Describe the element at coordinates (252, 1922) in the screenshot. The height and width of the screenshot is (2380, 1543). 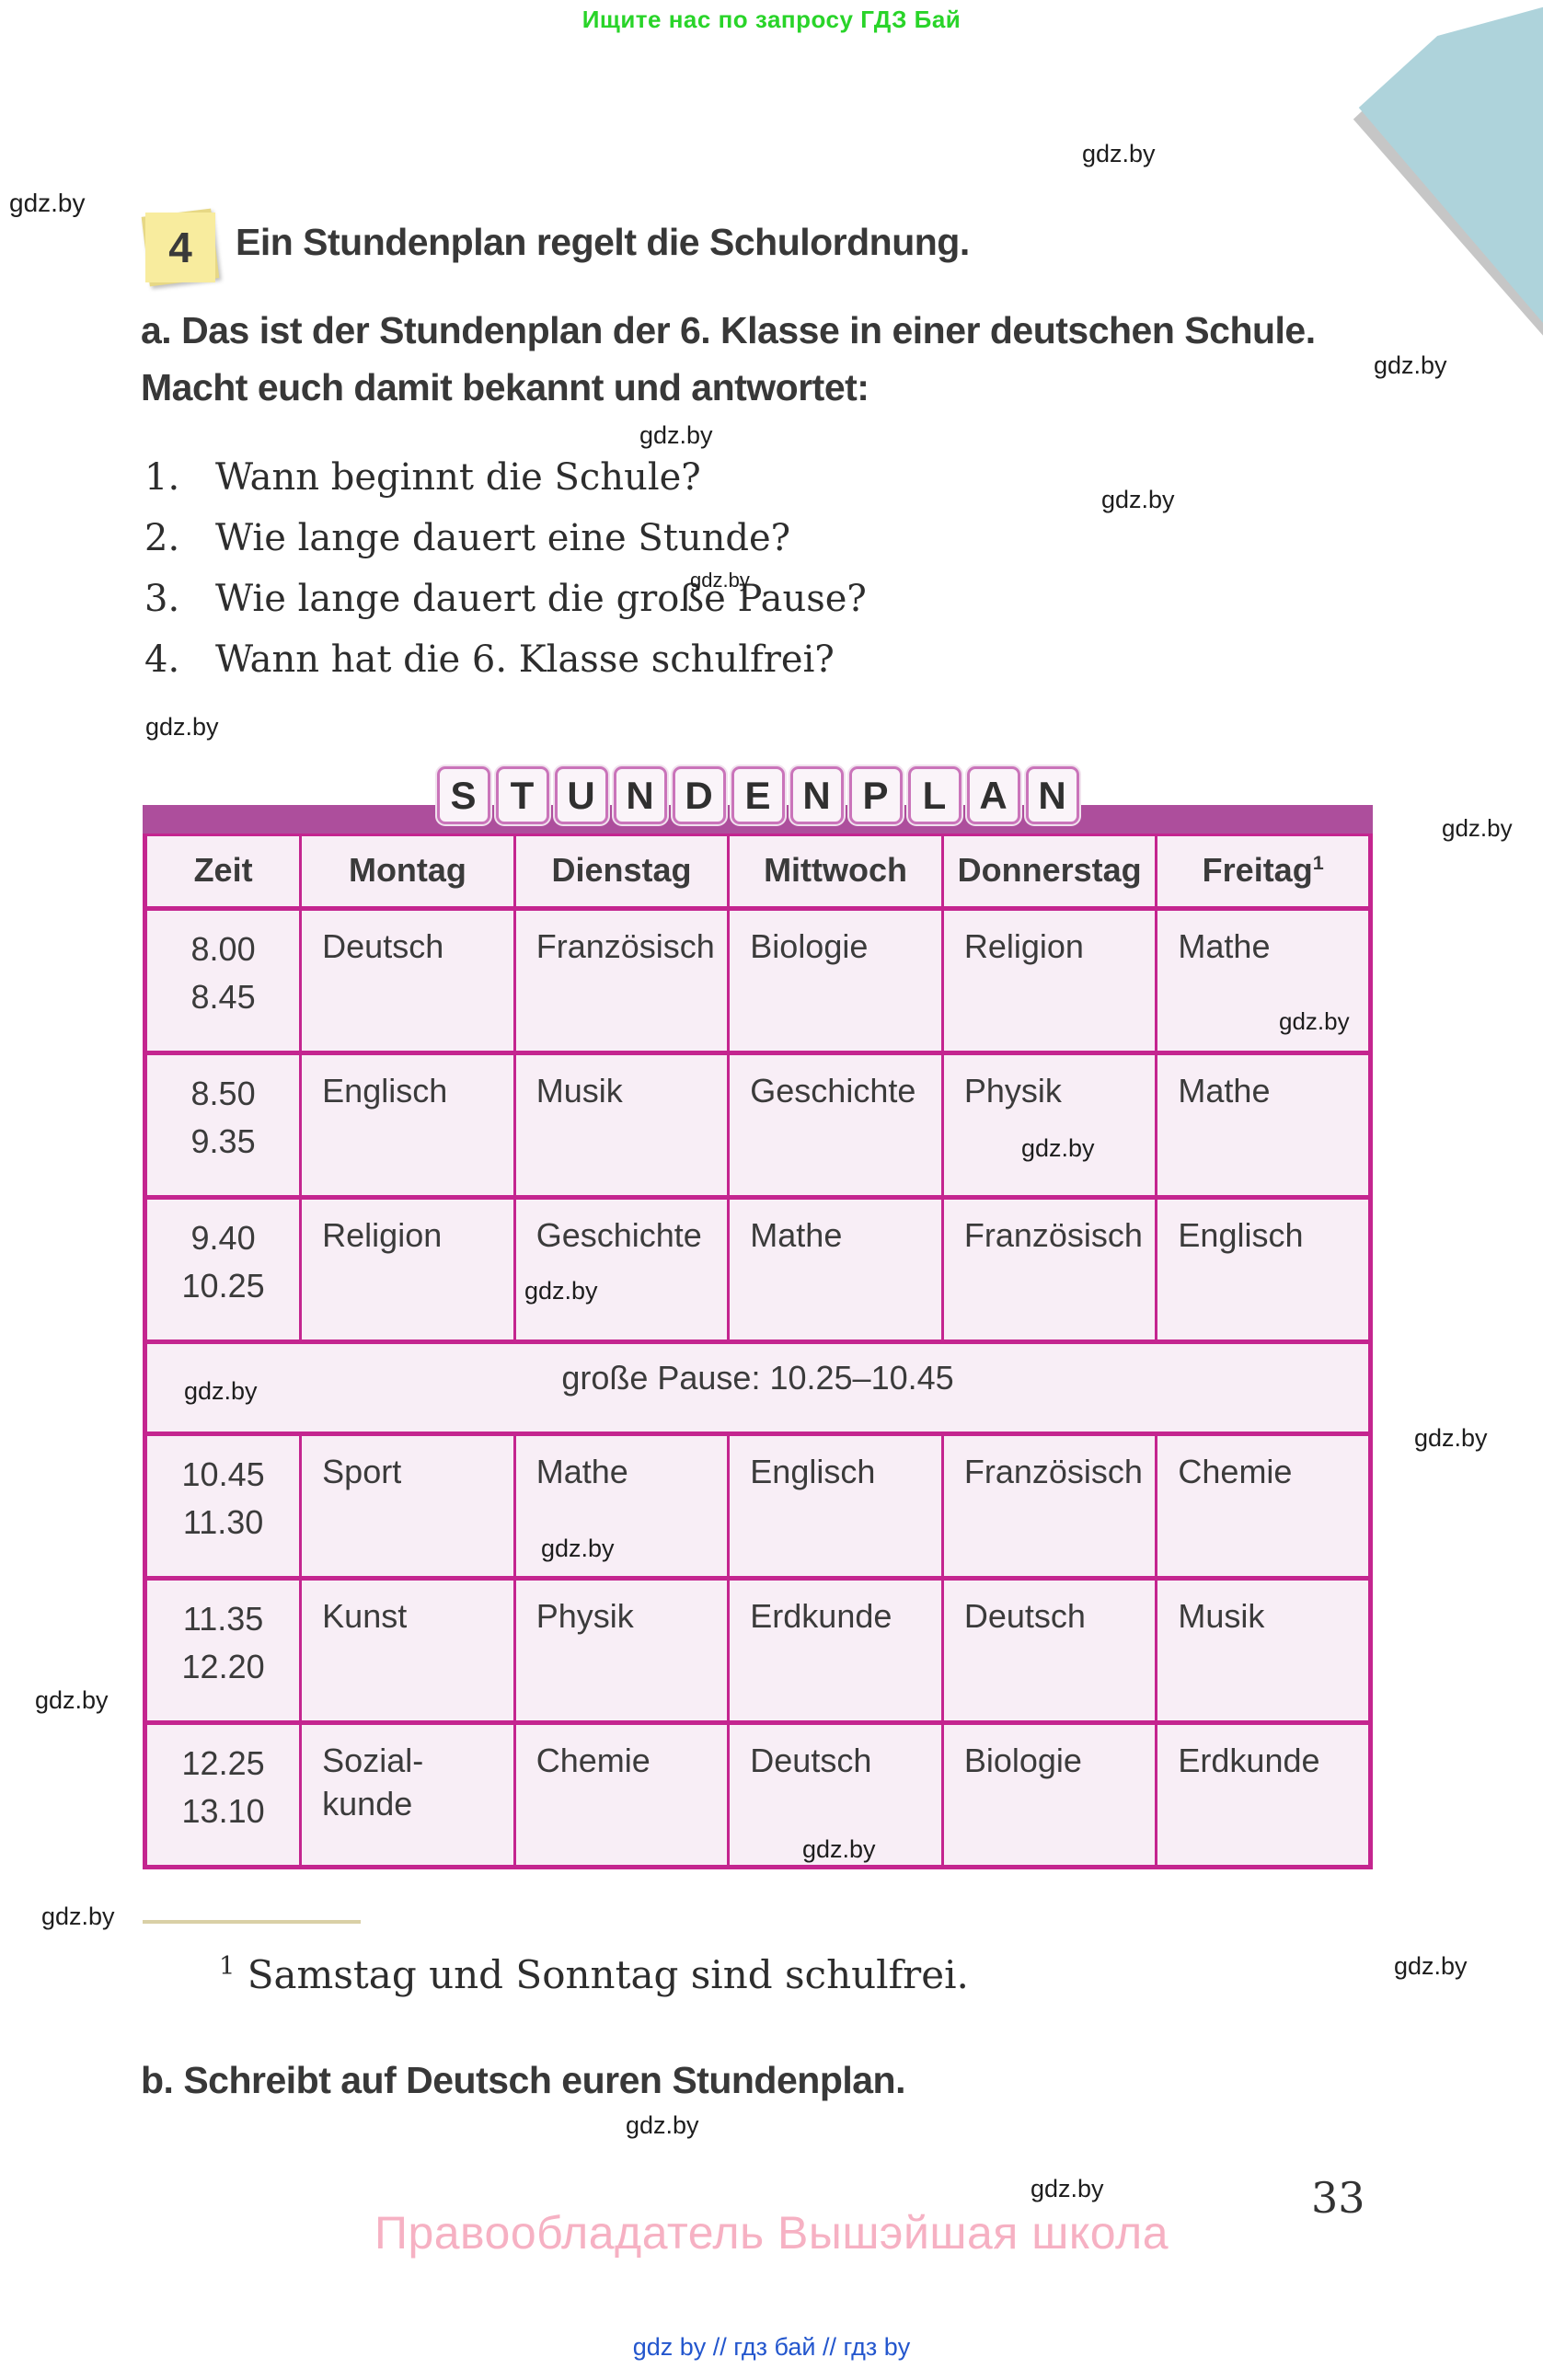
I see `footnote-divider` at that location.